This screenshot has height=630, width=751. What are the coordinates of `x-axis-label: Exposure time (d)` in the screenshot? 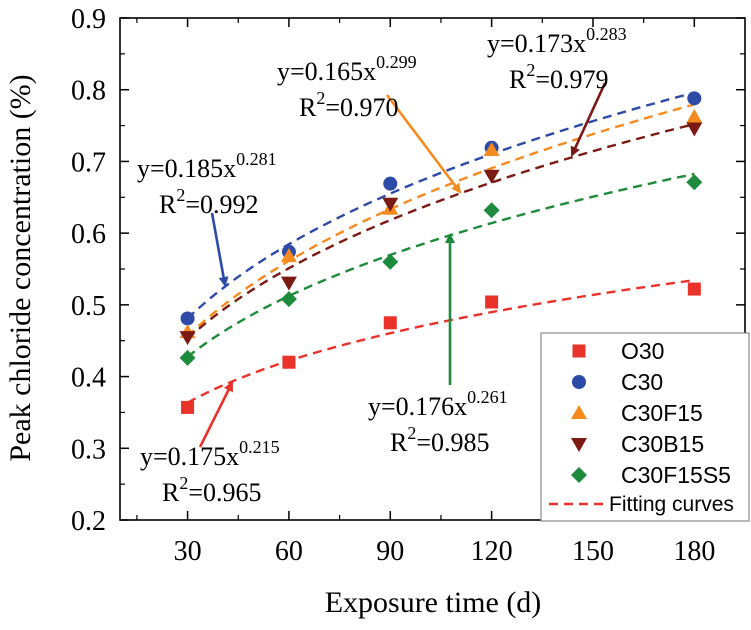 It's located at (433, 602).